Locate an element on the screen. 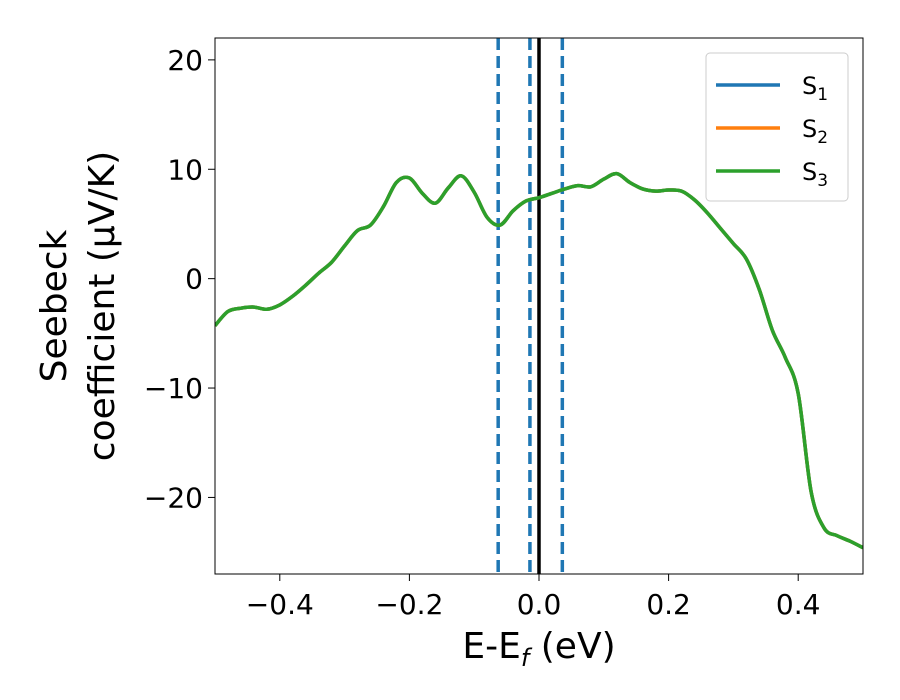  y-tick-label: −10 is located at coordinates (173, 388).